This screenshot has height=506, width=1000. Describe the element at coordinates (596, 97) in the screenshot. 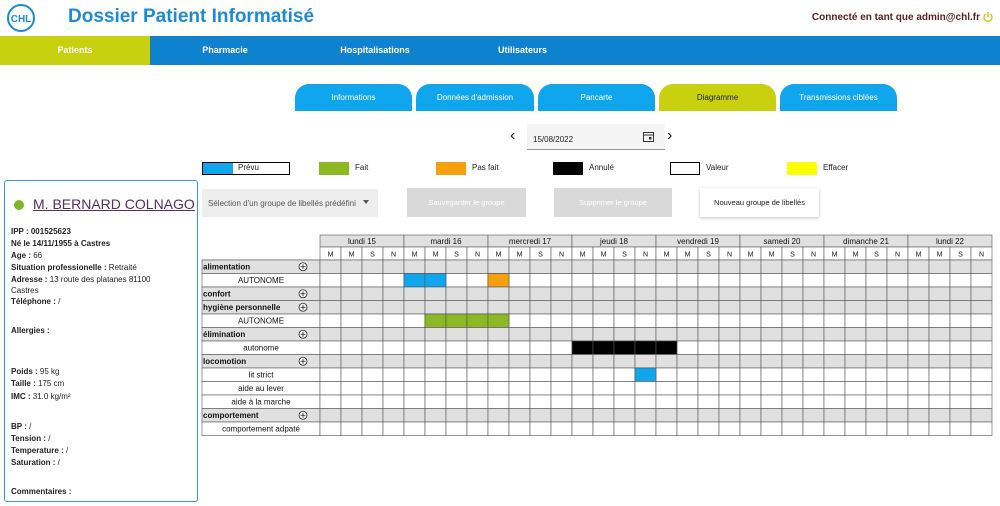

I see `tab-pancarte: Pancarte` at that location.